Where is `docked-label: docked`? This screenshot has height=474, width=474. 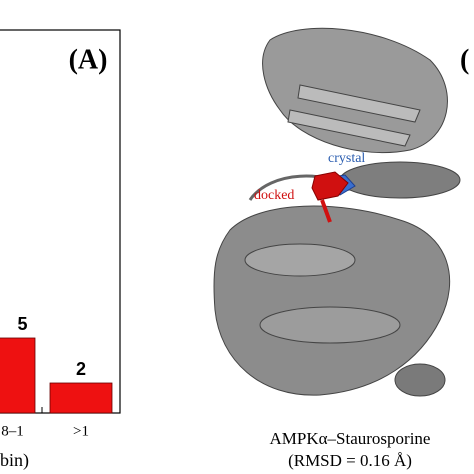
docked-label: docked is located at coordinates (274, 195).